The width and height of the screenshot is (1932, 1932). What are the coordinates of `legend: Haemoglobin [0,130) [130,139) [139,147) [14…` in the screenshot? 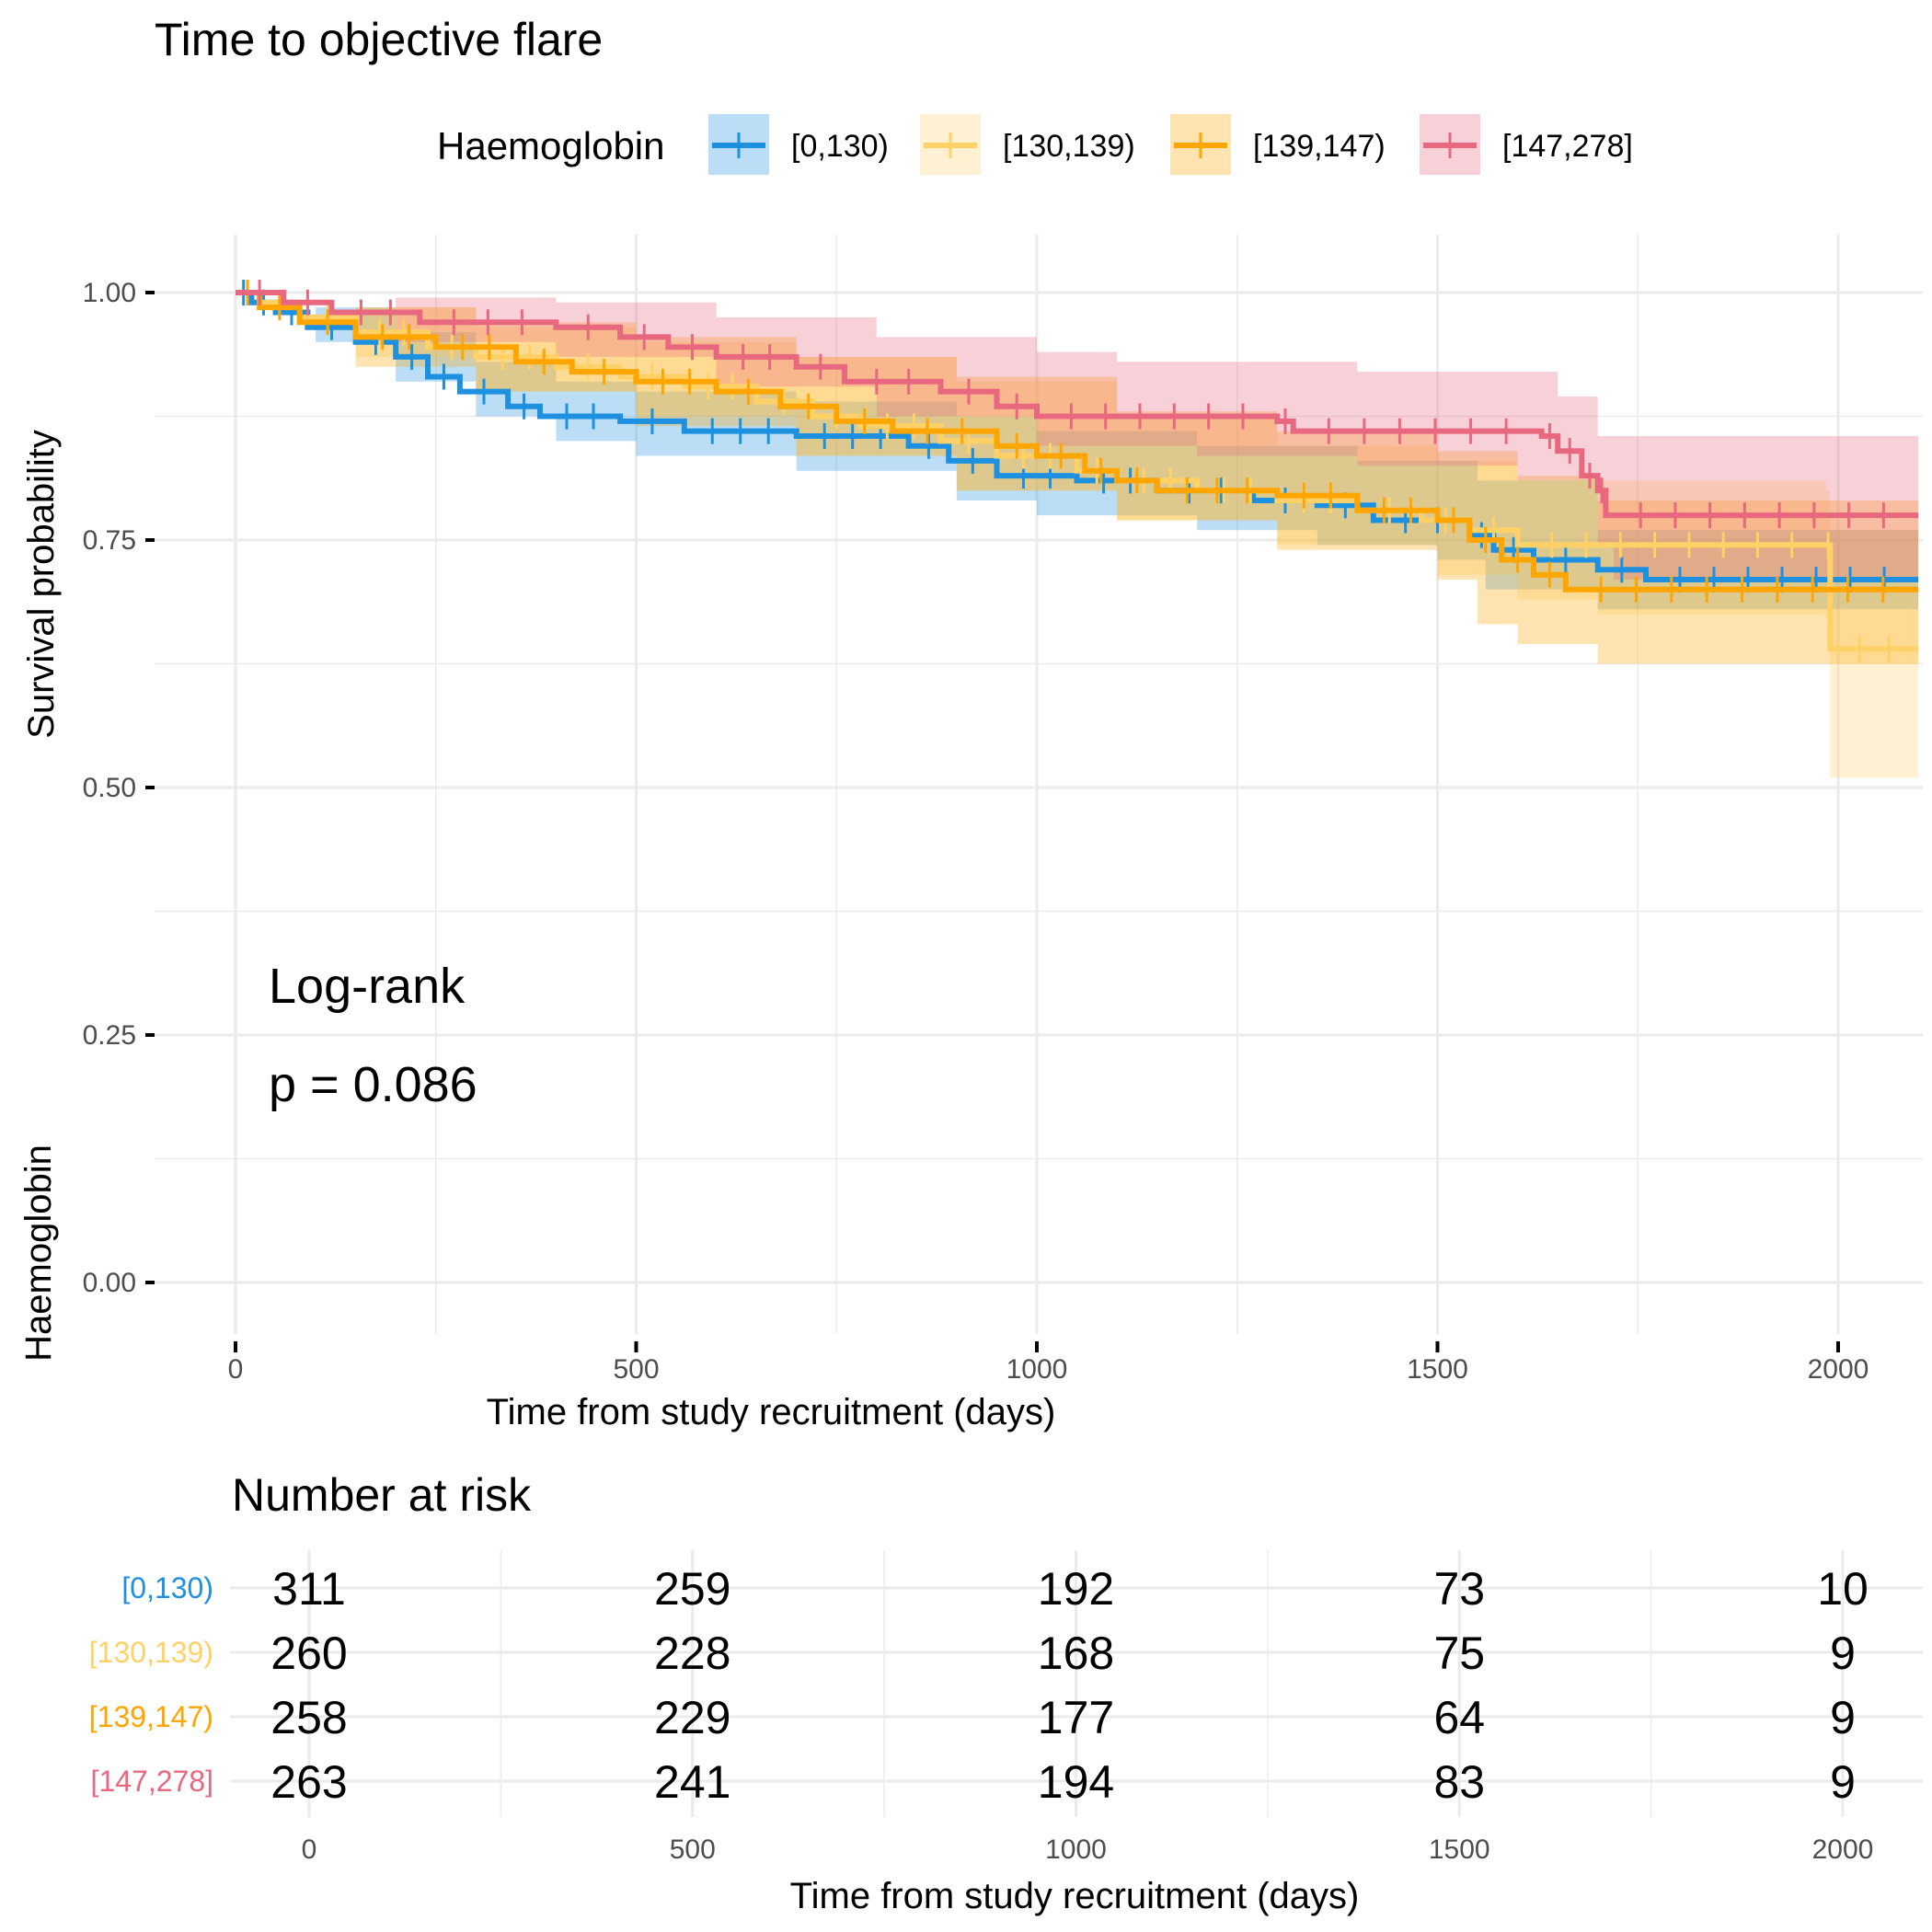 It's located at (1035, 144).